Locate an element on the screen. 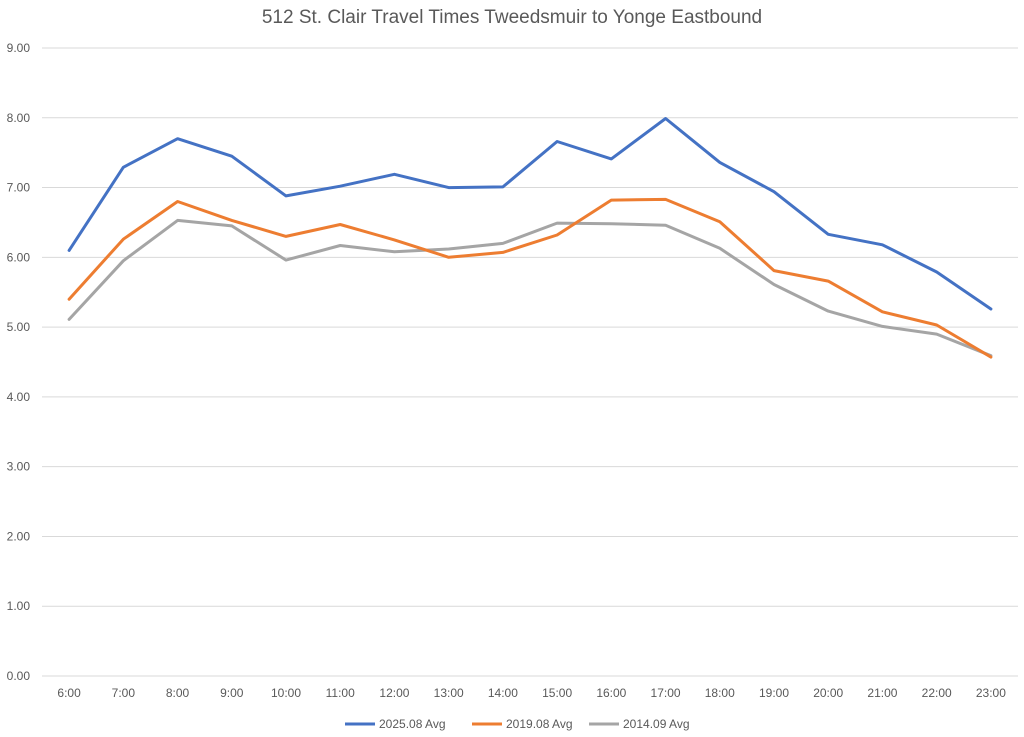 Image resolution: width=1024 pixels, height=737 pixels. y-tick-label: 5.00 is located at coordinates (19, 327).